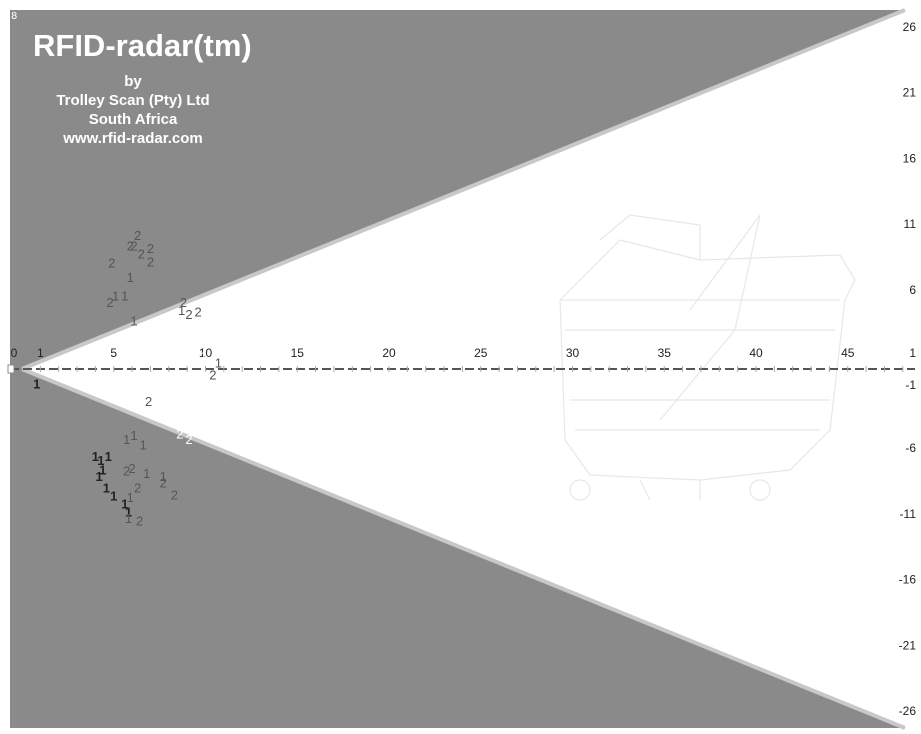 The image size is (921, 734). Describe the element at coordinates (910, 93) in the screenshot. I see `y-tick-label: 21` at that location.